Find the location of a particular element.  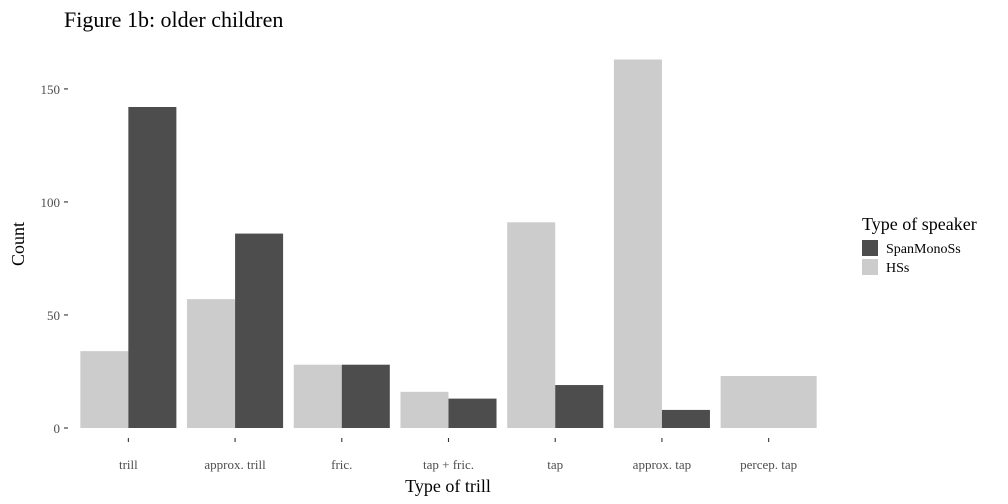

legend-title: Type of speaker is located at coordinates (919, 224).